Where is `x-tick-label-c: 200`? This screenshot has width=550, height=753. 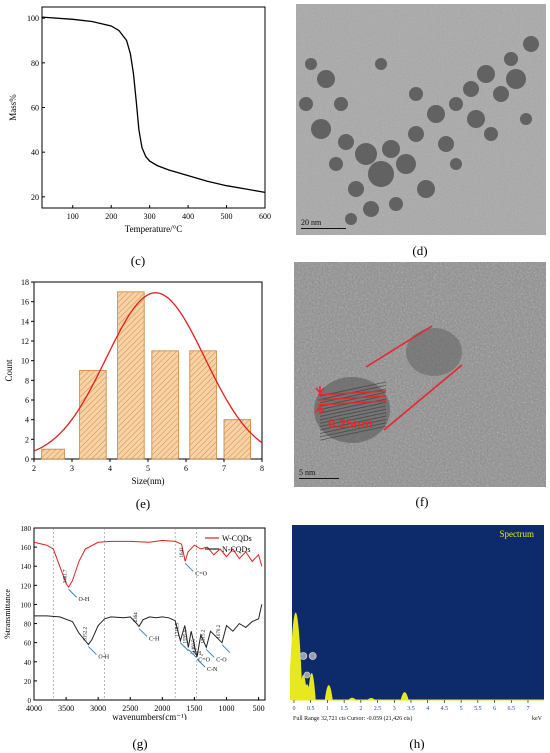
x-tick-label-c: 200 is located at coordinates (111, 216).